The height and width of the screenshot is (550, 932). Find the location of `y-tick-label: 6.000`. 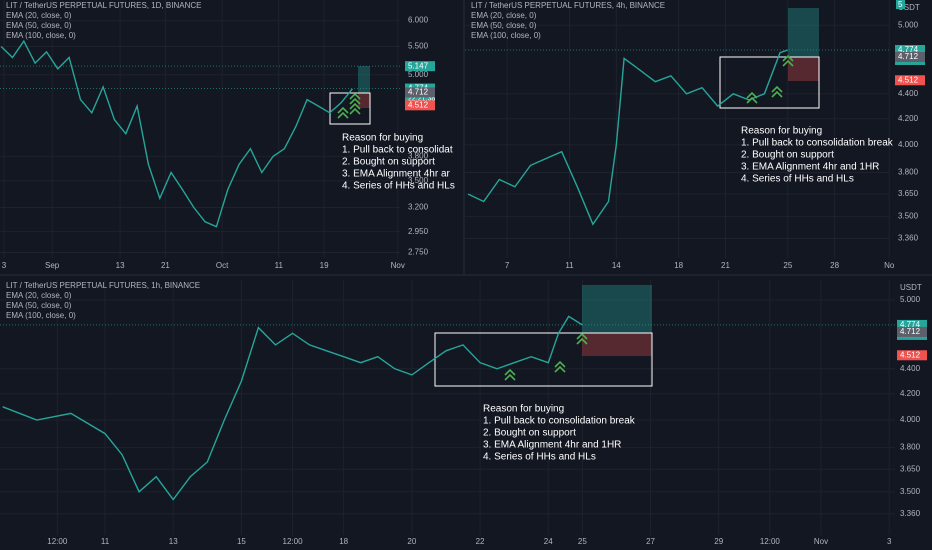

y-tick-label: 6.000 is located at coordinates (418, 20).